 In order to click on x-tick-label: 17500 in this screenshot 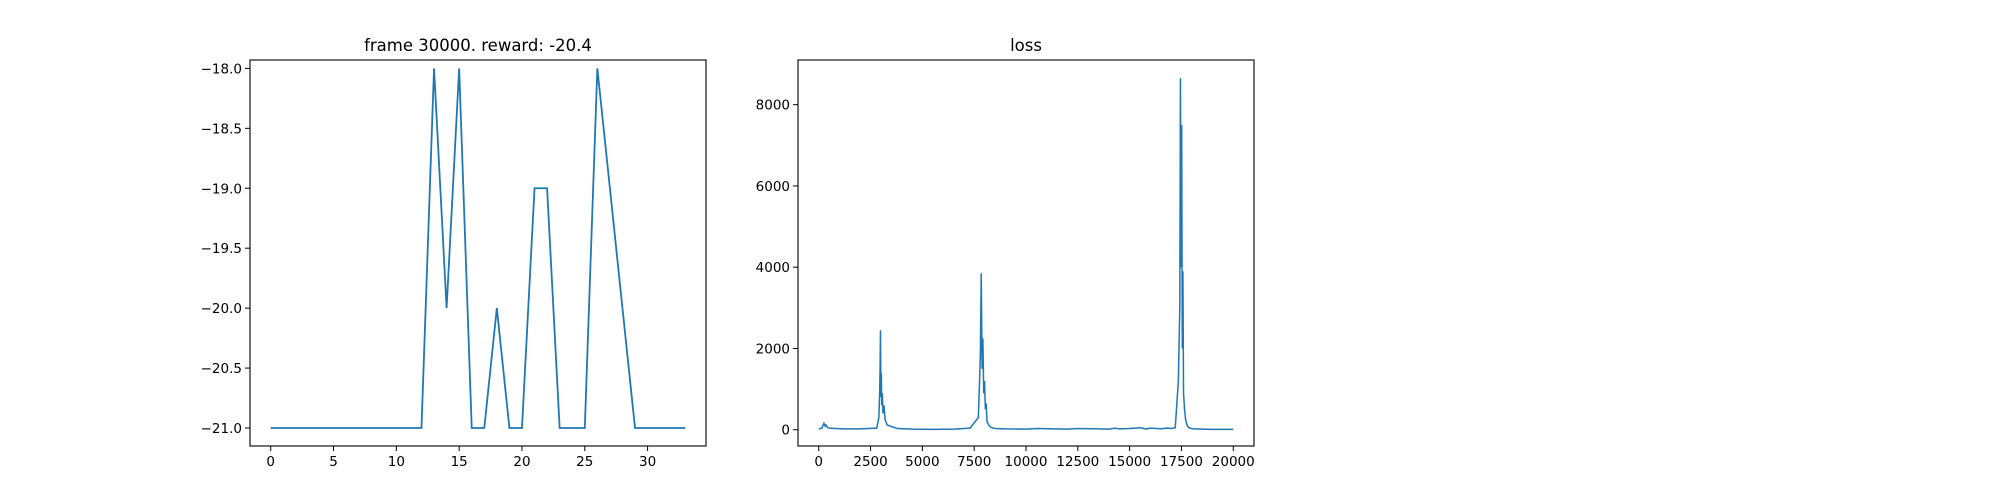, I will do `click(1181, 462)`.